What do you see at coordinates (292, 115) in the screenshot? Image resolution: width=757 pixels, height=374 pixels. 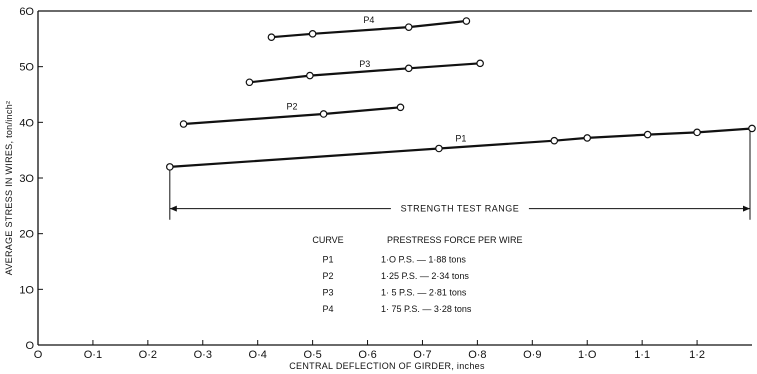 I see `series-p2: P2` at bounding box center [292, 115].